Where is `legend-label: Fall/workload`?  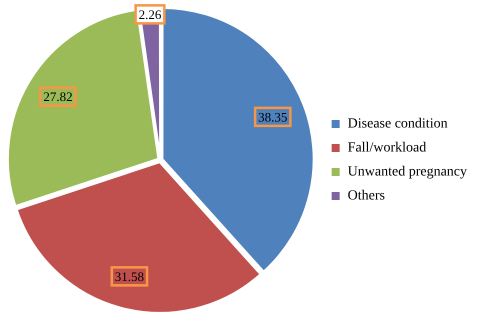 legend-label: Fall/workload is located at coordinates (387, 148).